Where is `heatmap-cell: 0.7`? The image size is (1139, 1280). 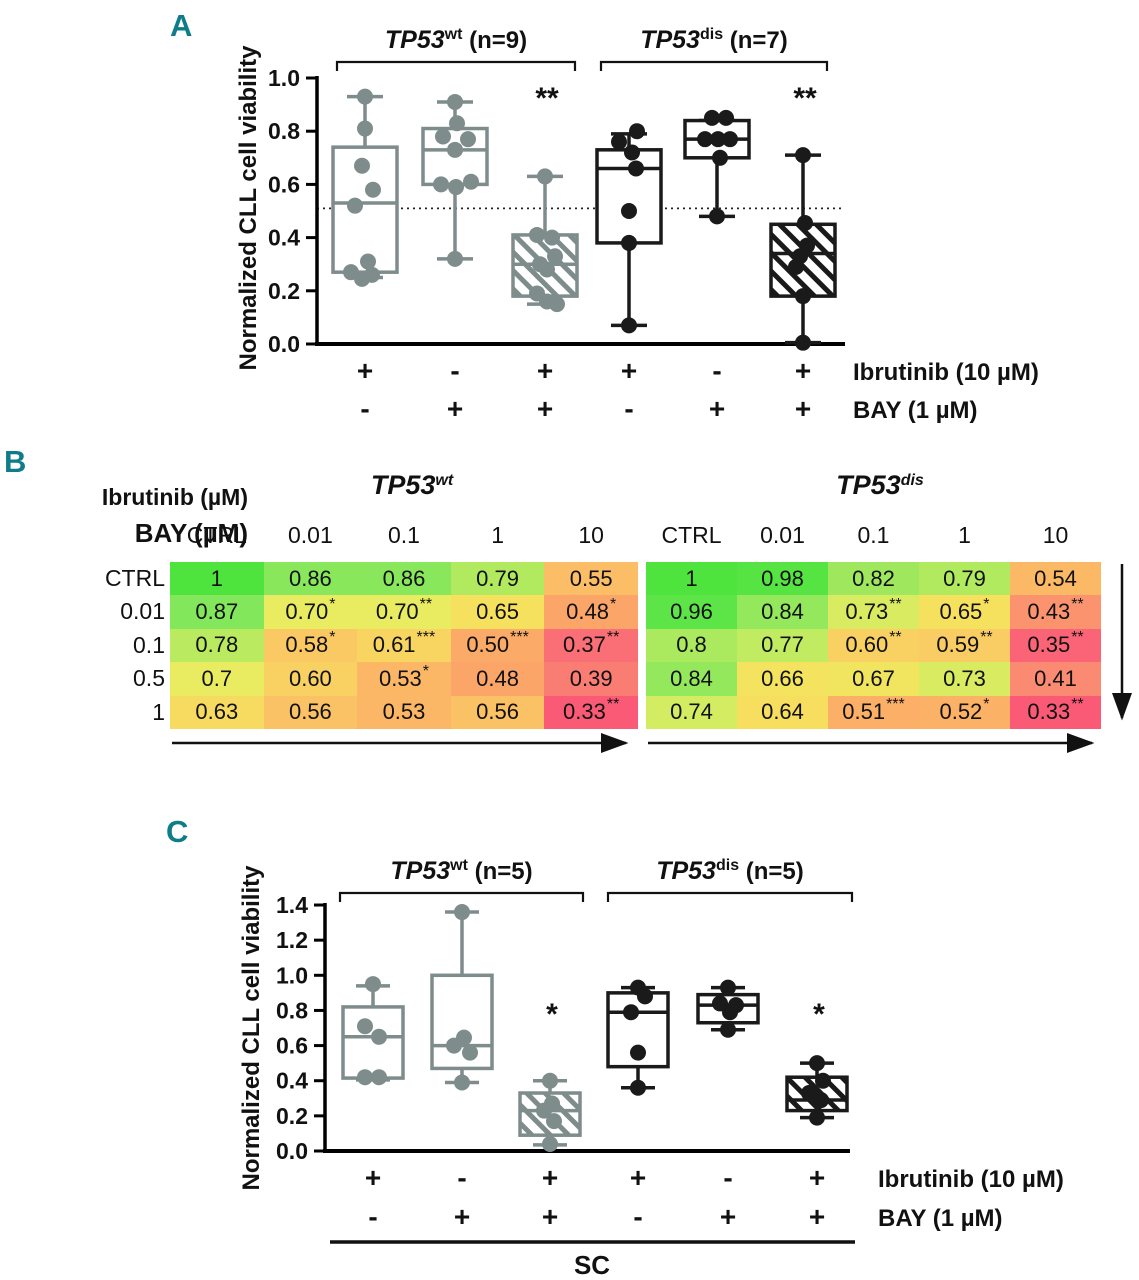 heatmap-cell: 0.7 is located at coordinates (217, 679).